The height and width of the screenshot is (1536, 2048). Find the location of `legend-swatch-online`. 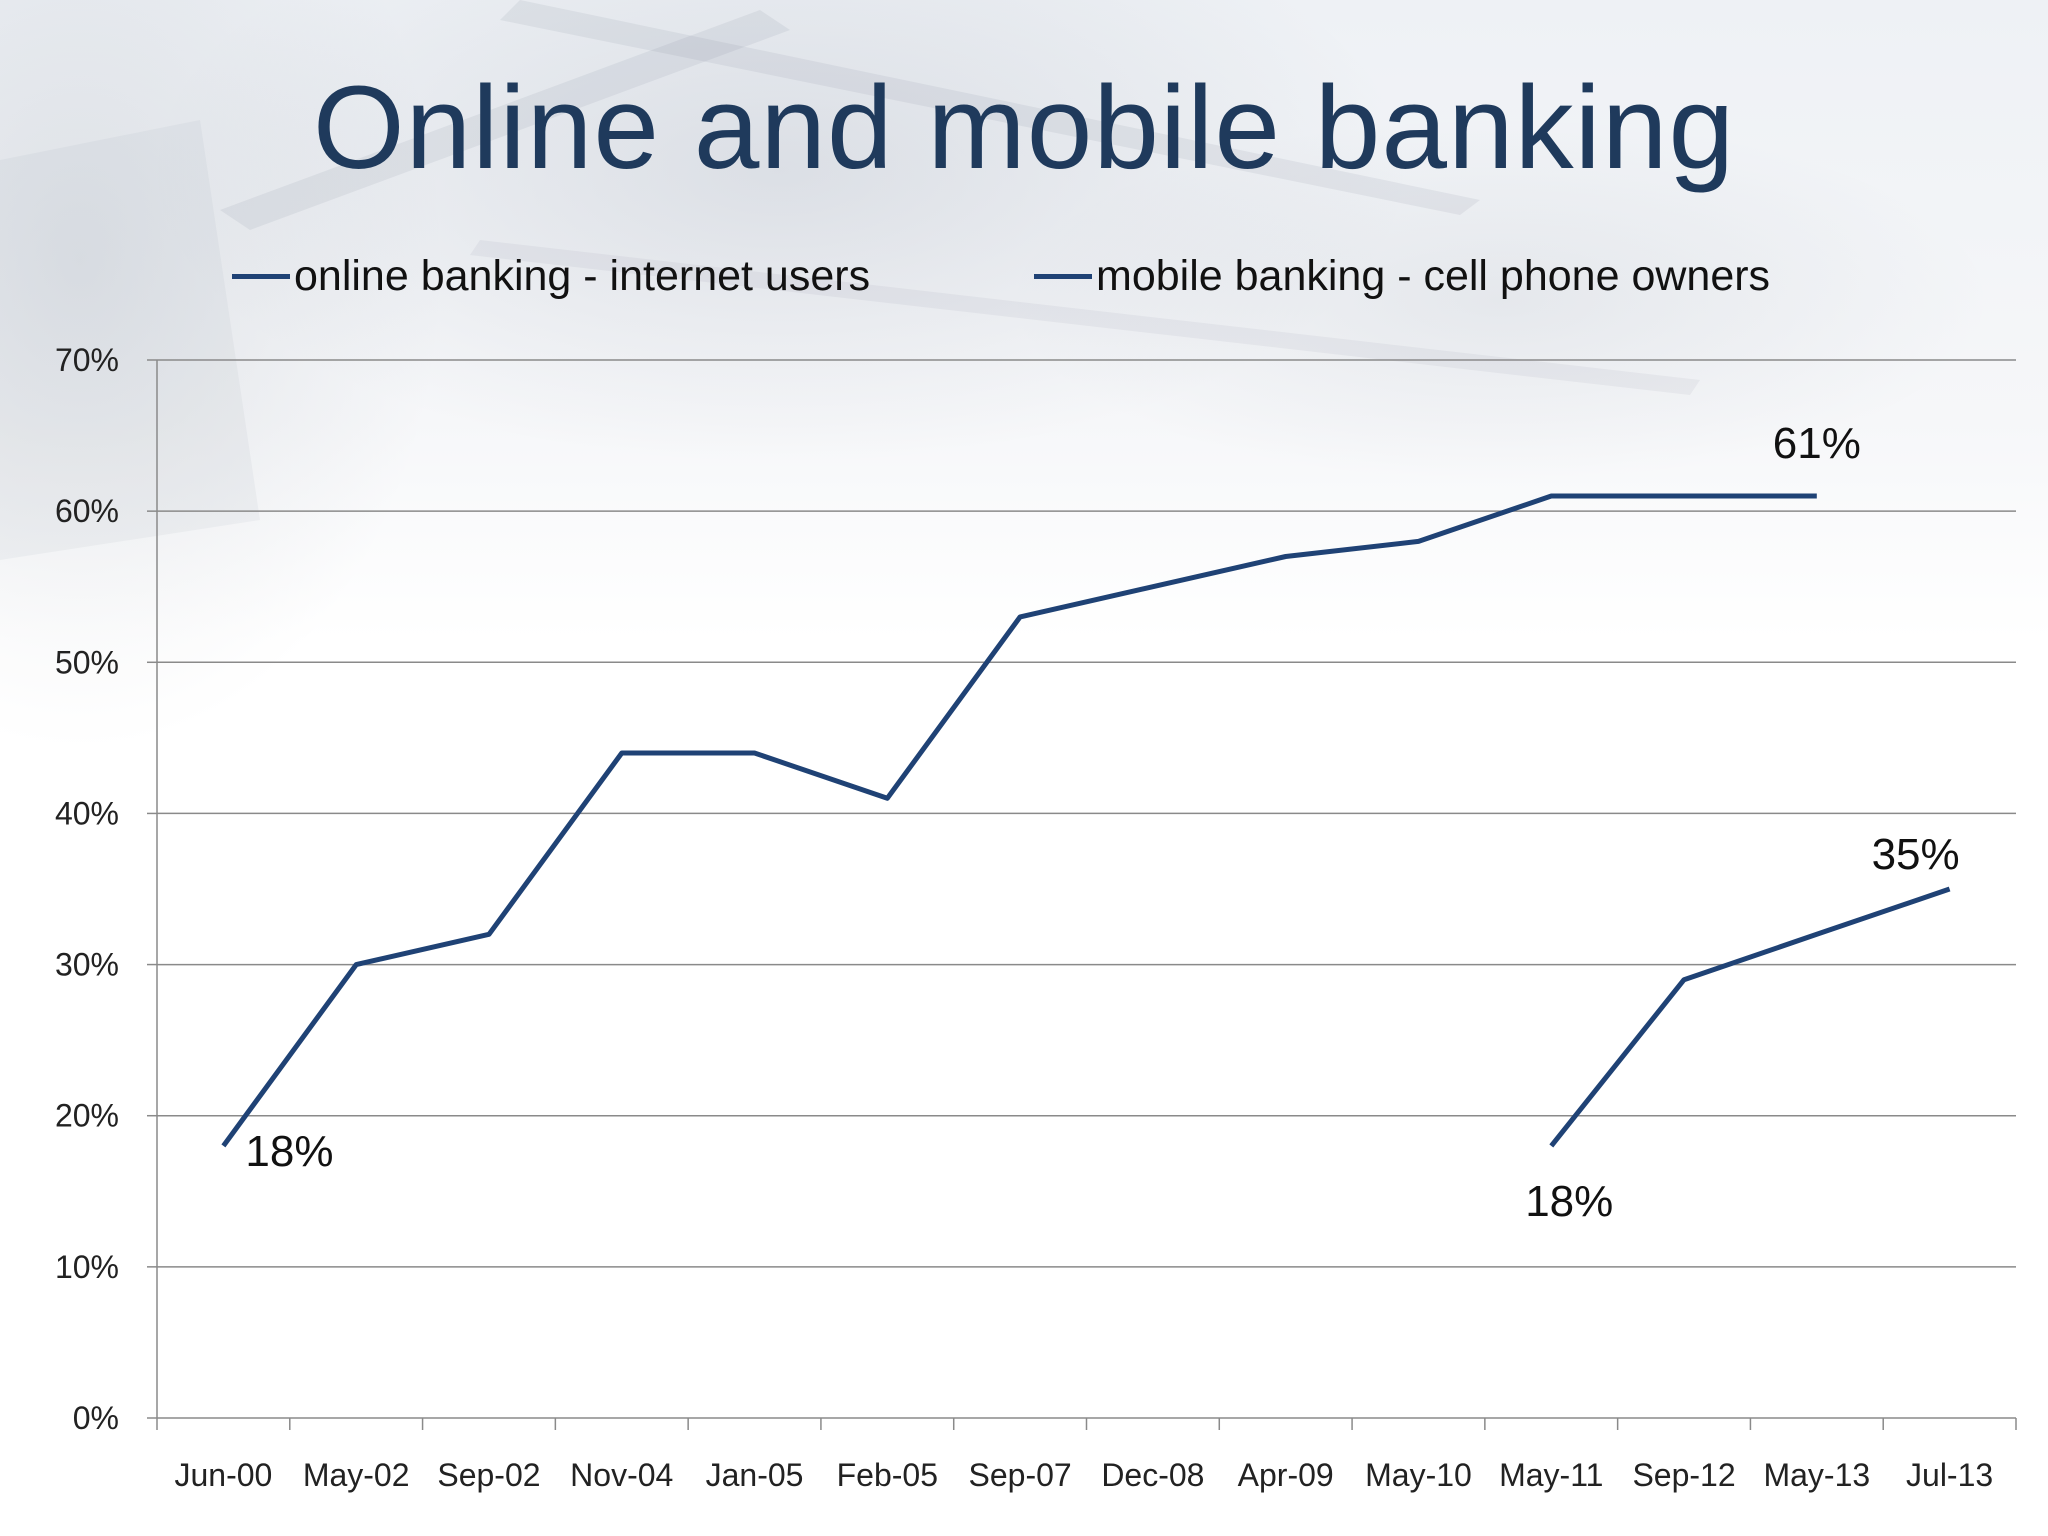

legend-swatch-online is located at coordinates (261, 276).